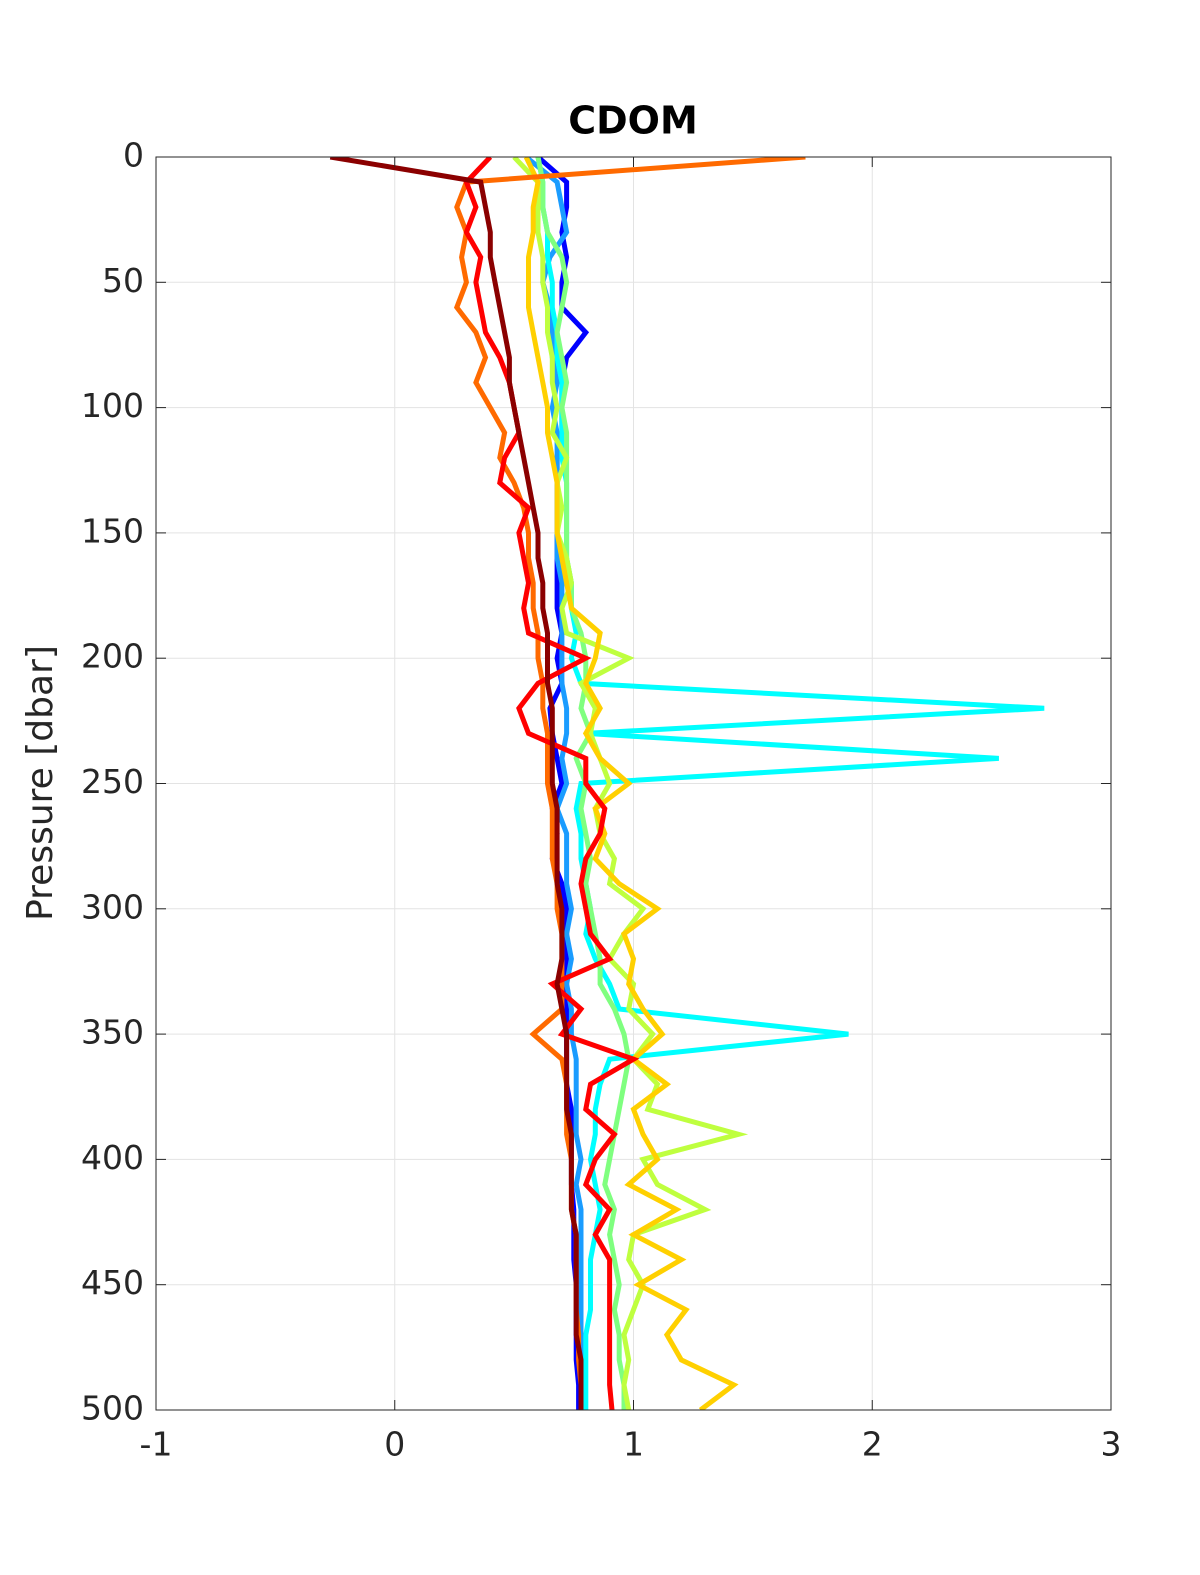 This screenshot has width=1200, height=1575. What do you see at coordinates (112, 1408) in the screenshot?
I see `y-tick-label: 500` at bounding box center [112, 1408].